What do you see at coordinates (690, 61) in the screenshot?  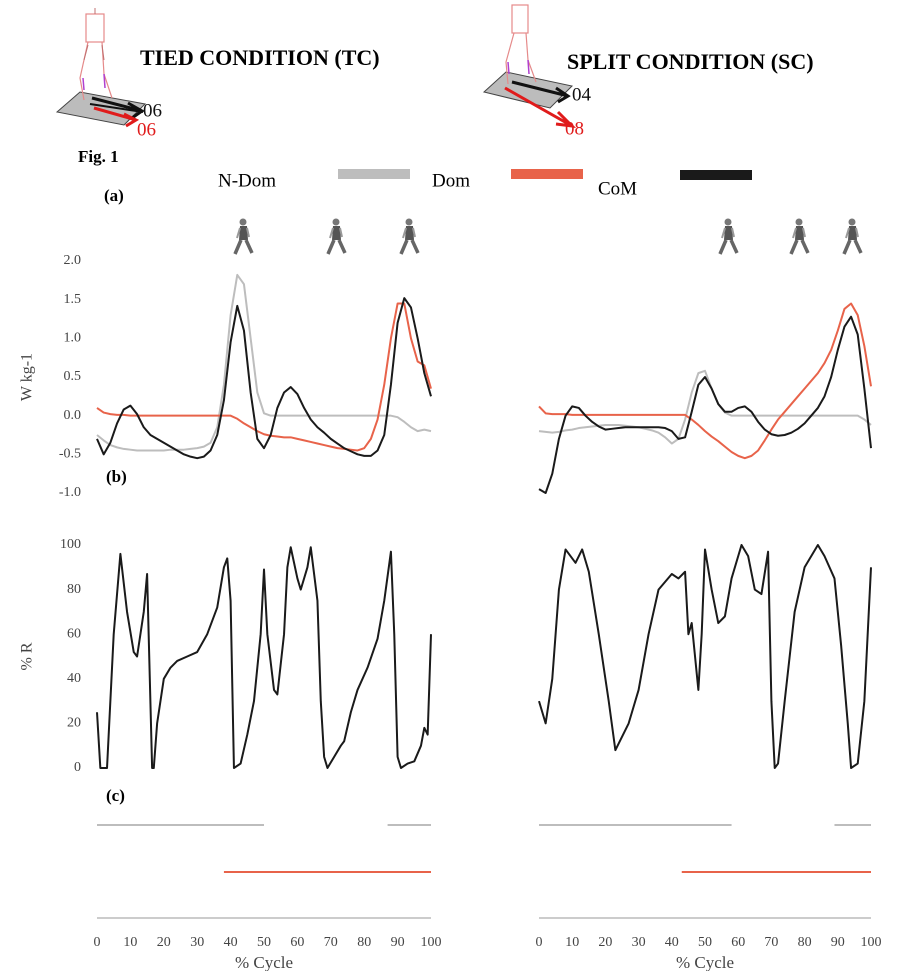 I see `condition-title: SPLIT CONDITION (SC)` at bounding box center [690, 61].